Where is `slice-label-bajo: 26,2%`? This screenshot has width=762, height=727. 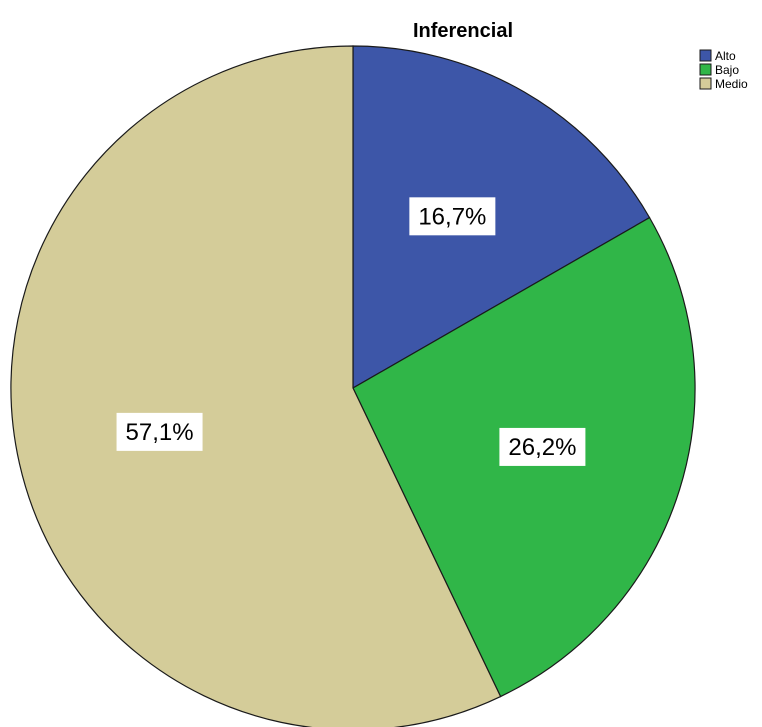 slice-label-bajo: 26,2% is located at coordinates (542, 446).